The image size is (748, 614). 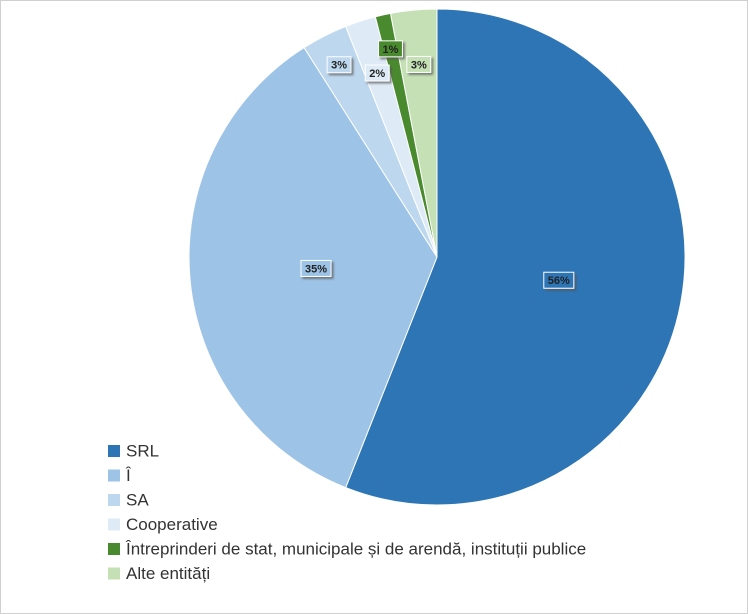 What do you see at coordinates (128, 475) in the screenshot?
I see `legend-label: Î` at bounding box center [128, 475].